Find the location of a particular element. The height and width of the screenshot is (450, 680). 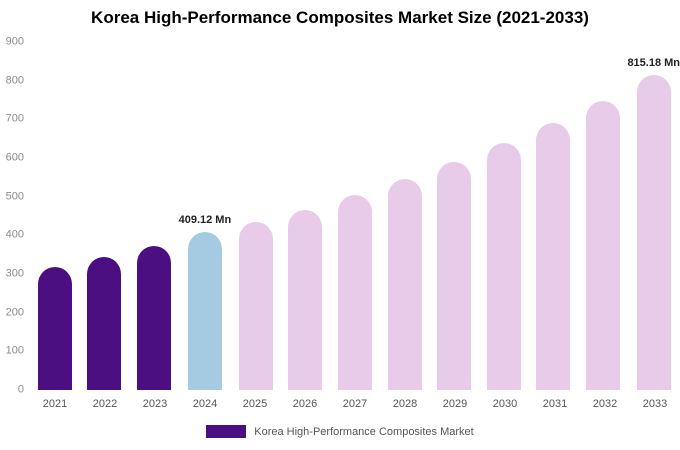

y-axis: 0 100 200 300 400 500 600 700 800 900 is located at coordinates (14, 215).